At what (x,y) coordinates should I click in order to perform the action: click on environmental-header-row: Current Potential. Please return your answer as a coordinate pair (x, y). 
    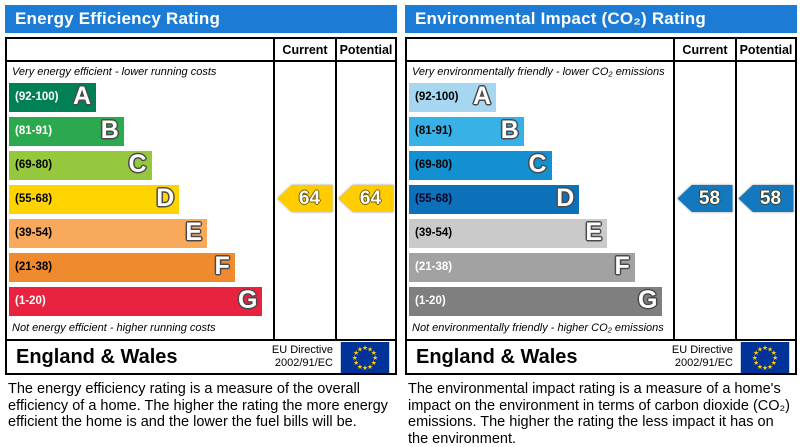
    Looking at the image, I should click on (601, 50).